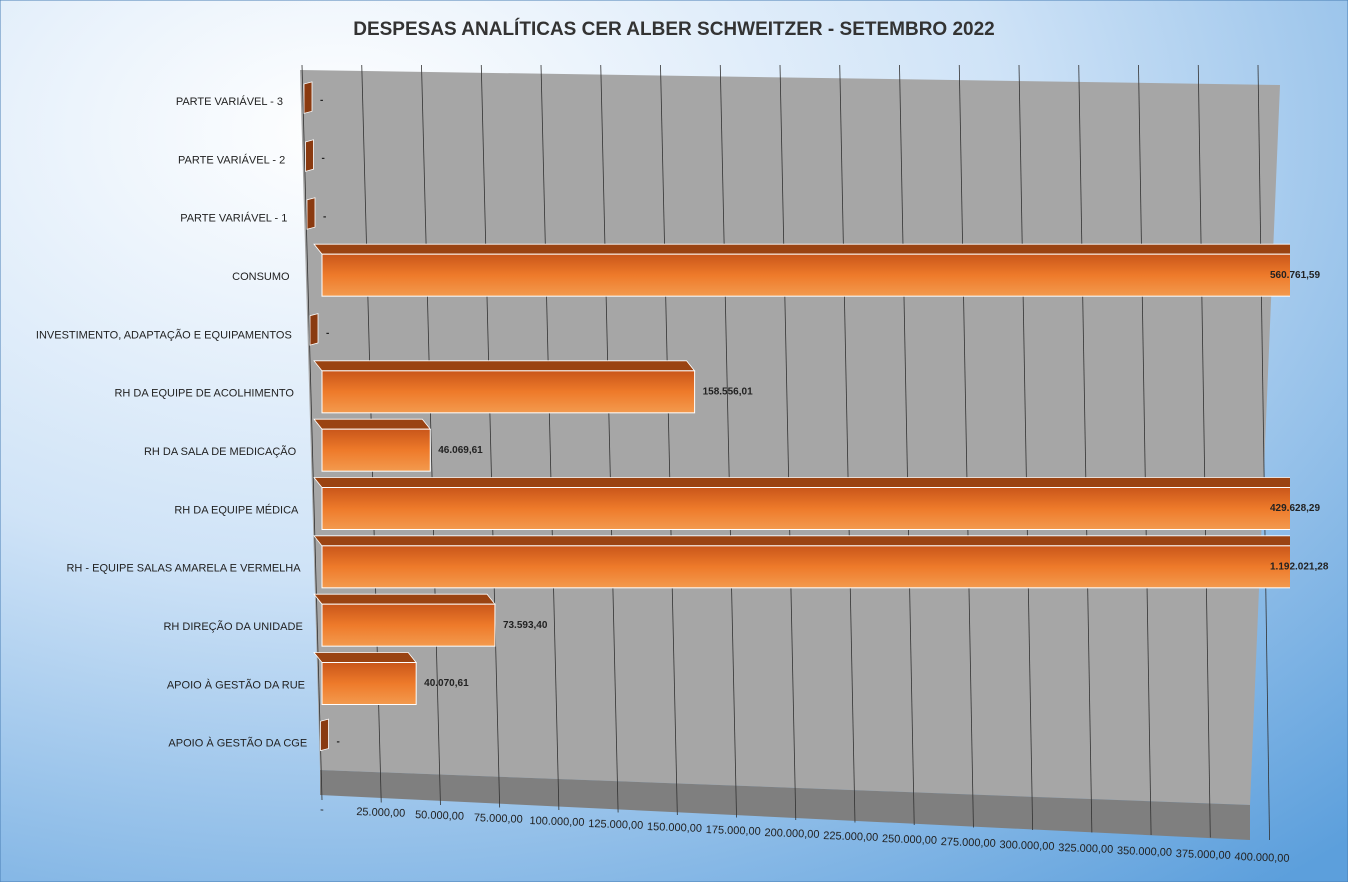 Image resolution: width=1348 pixels, height=887 pixels. I want to click on x-tick-label: 325.000,00, so click(1085, 849).